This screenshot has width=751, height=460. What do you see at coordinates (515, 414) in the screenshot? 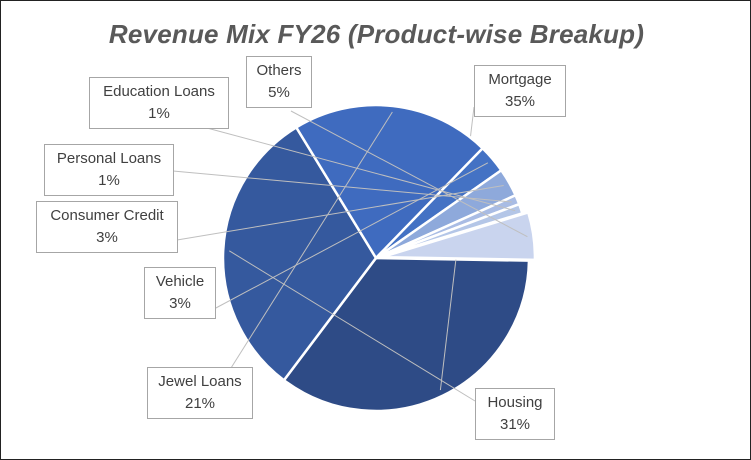
I see `data-label-housing: Housing 31%` at bounding box center [515, 414].